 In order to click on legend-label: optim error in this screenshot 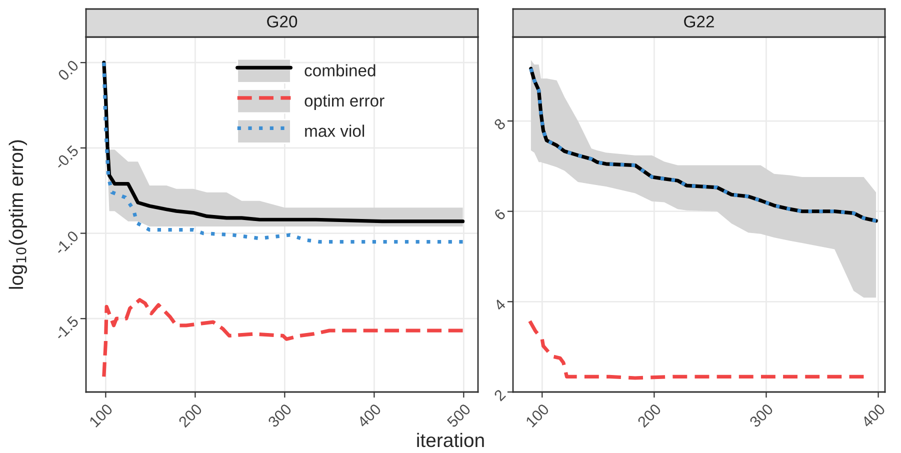, I will do `click(344, 102)`.